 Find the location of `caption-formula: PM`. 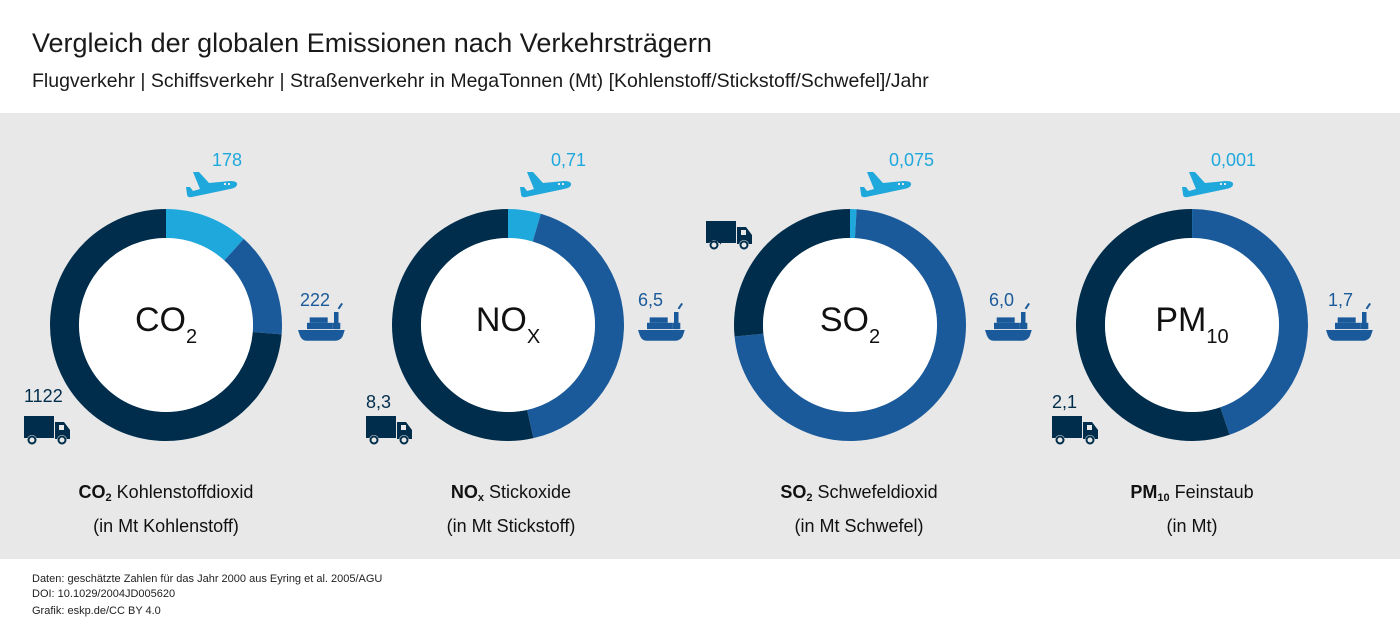

caption-formula: PM is located at coordinates (1144, 492).